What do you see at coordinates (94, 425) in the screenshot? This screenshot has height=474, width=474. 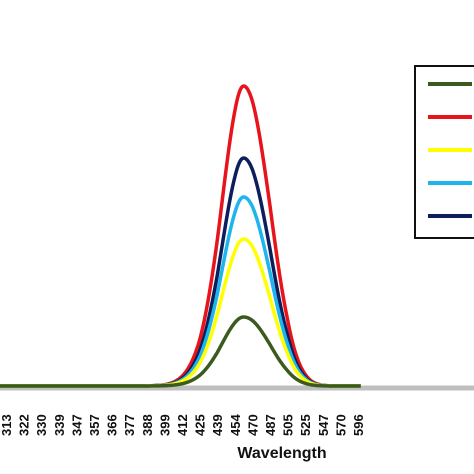 I see `x-tick-label: 357` at bounding box center [94, 425].